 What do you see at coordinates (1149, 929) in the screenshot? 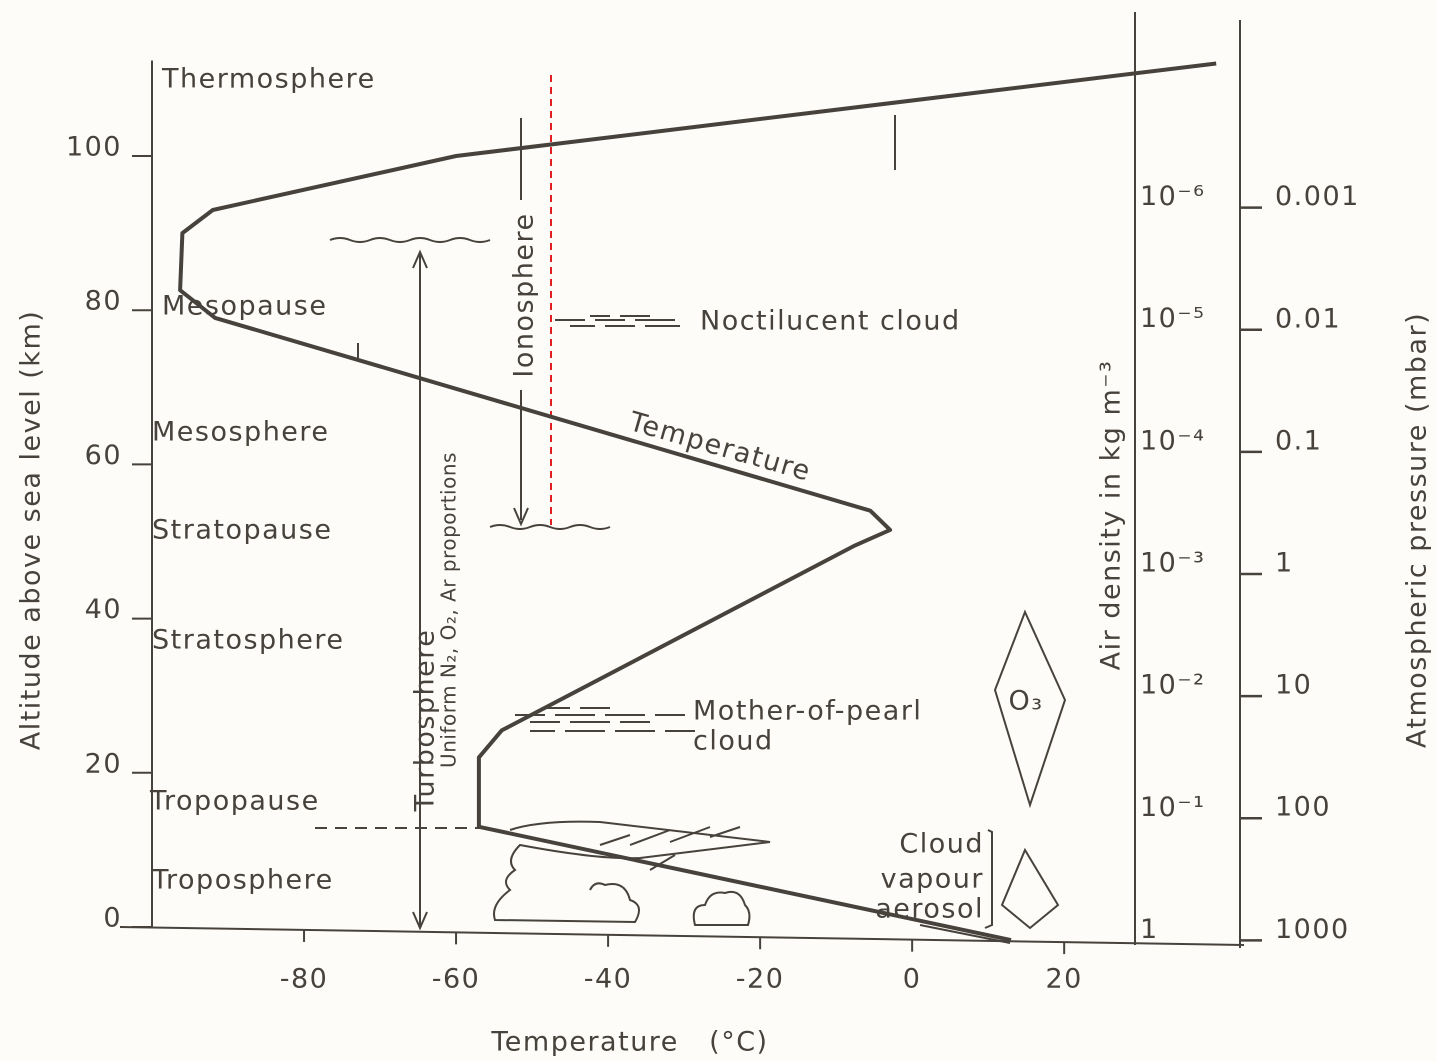
I see `density-tick-label: 1` at bounding box center [1149, 929].